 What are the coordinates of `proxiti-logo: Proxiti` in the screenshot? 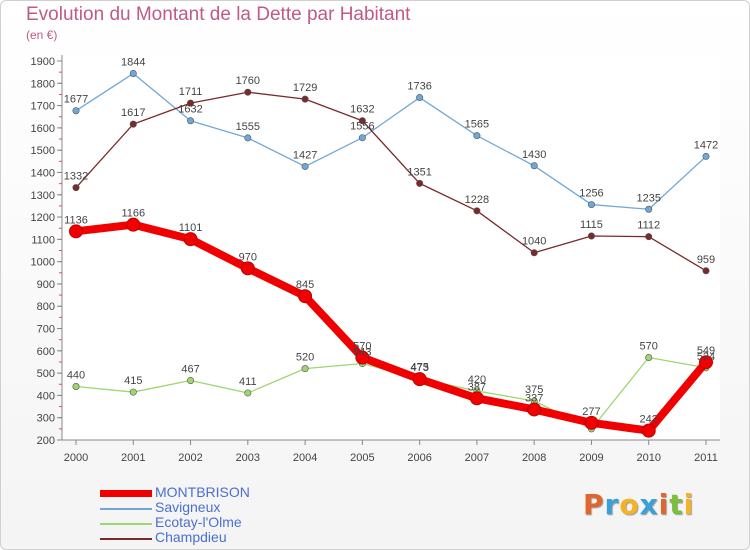 It's located at (638, 504).